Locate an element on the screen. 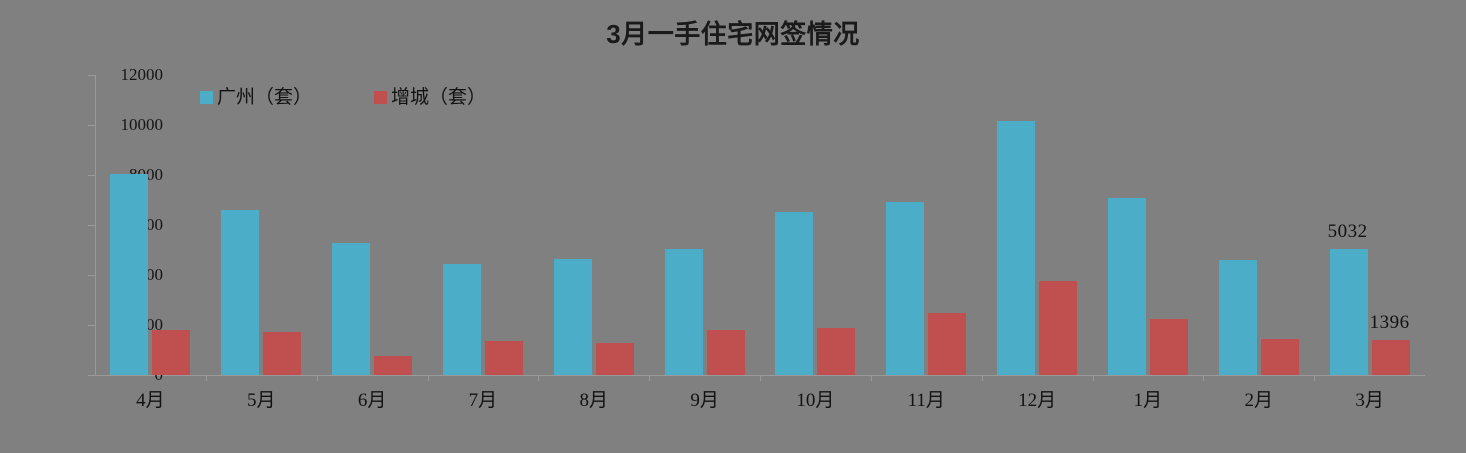 The width and height of the screenshot is (1466, 453). legend-swatch-guangzhou is located at coordinates (206, 97).